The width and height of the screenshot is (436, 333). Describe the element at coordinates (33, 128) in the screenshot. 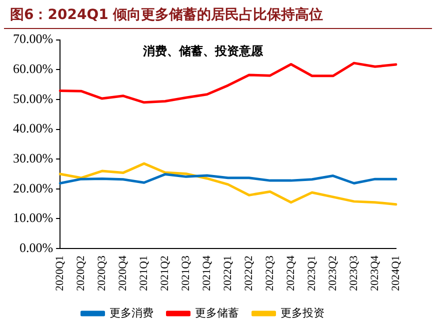

I see `y-tick-label: 40.00%` at that location.